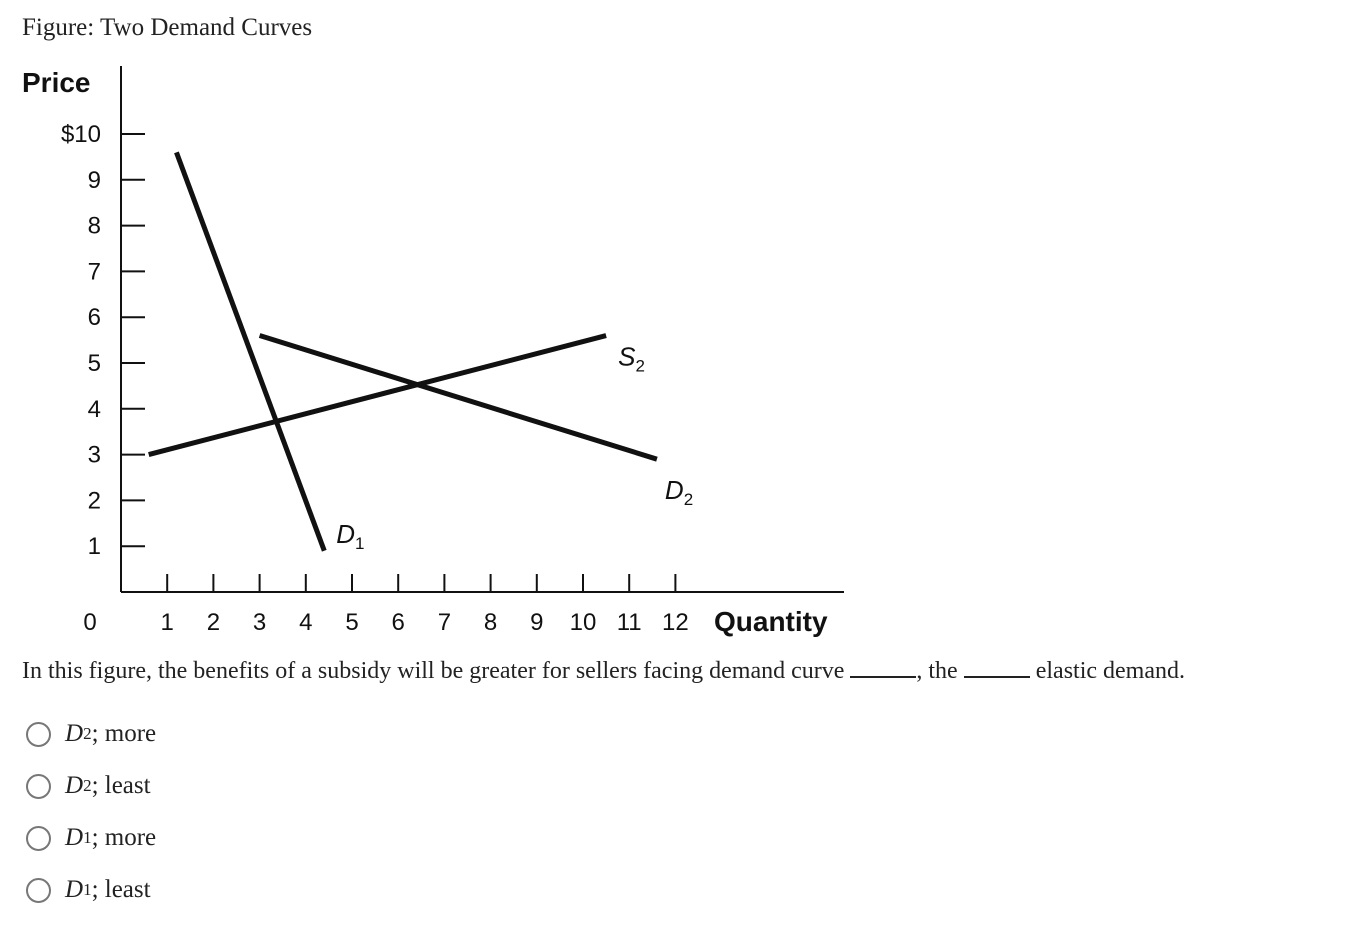 This screenshot has height=950, width=1362. I want to click on x-tick-label: 6, so click(398, 622).